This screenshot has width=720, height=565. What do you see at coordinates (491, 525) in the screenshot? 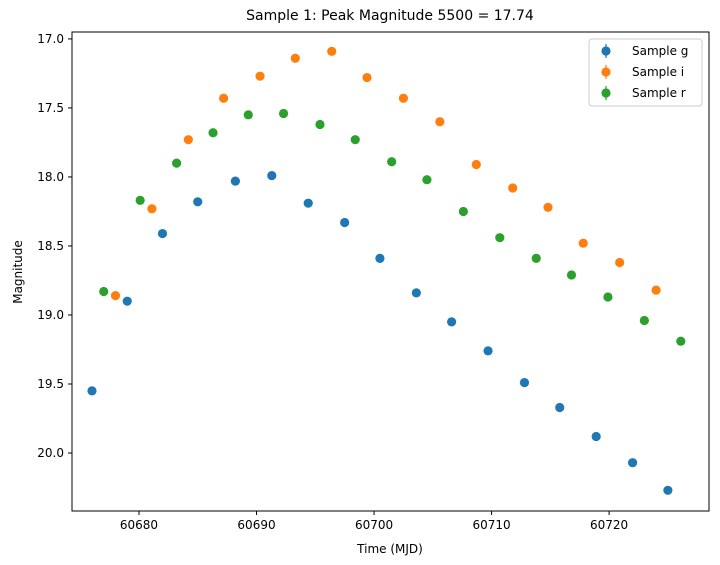
I see `x-tick-label: 60710` at bounding box center [491, 525].